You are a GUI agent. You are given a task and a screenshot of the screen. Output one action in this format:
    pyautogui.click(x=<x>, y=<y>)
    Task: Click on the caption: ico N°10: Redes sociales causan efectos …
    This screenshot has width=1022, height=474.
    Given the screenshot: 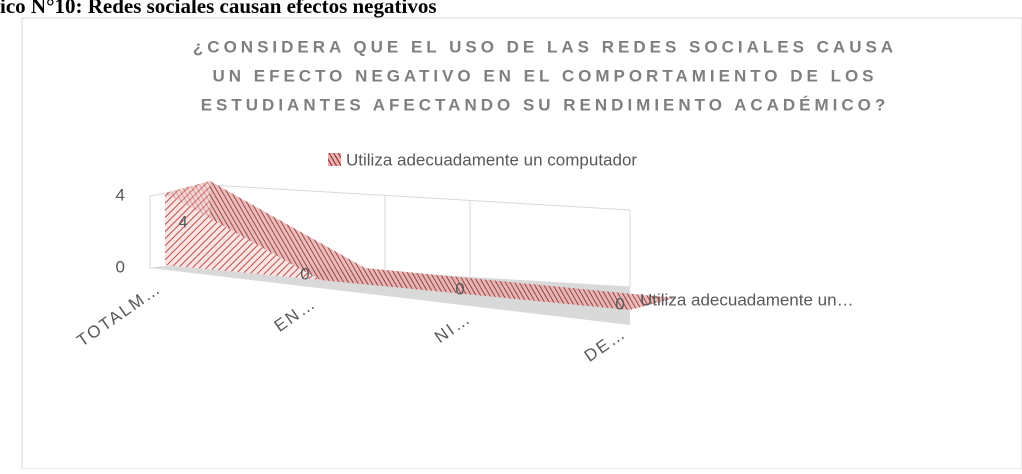 What is the action you would take?
    pyautogui.click(x=218, y=9)
    